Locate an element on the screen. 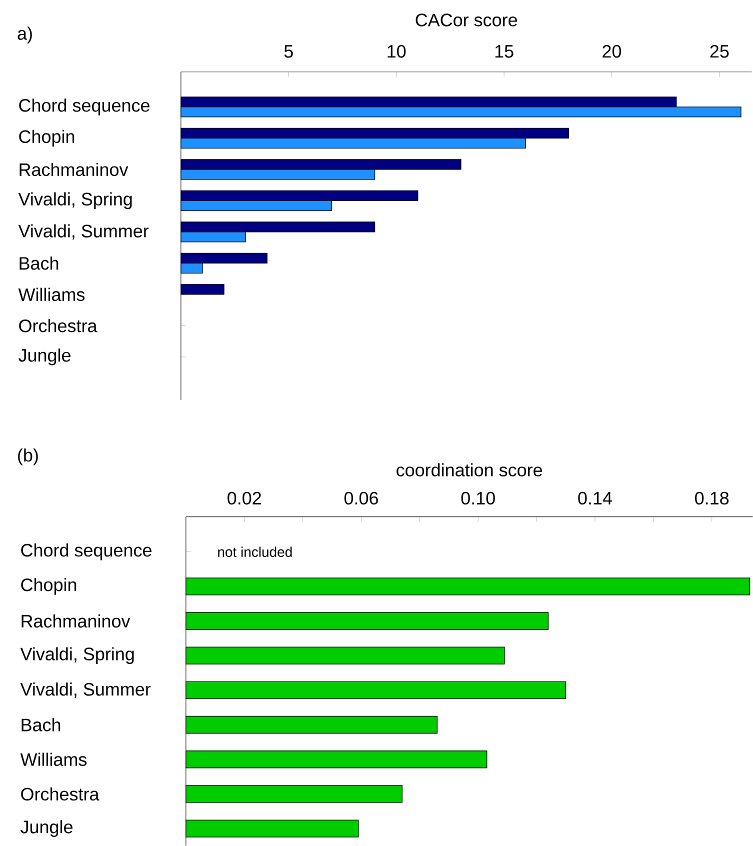  x-tick-label: 10 is located at coordinates (397, 51).